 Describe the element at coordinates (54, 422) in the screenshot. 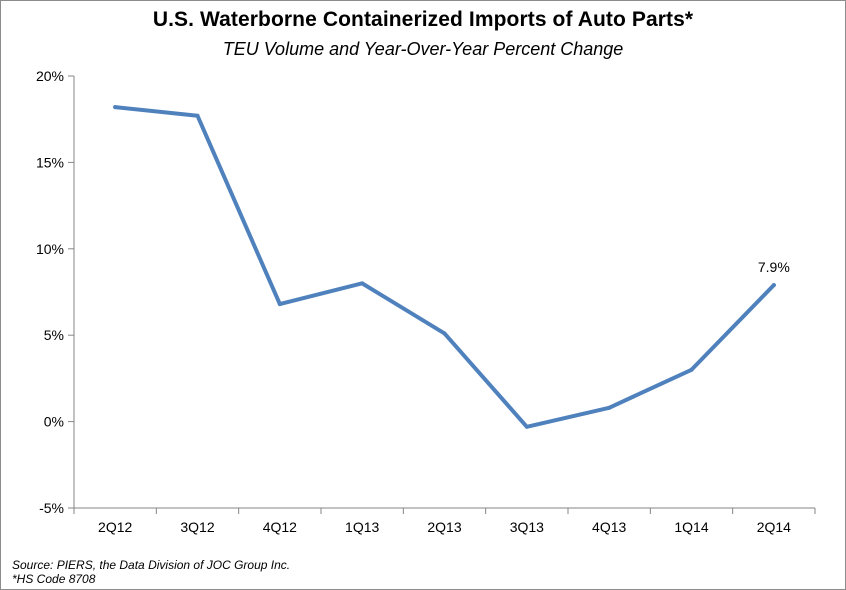

I see `y-tick-label: 0%` at that location.